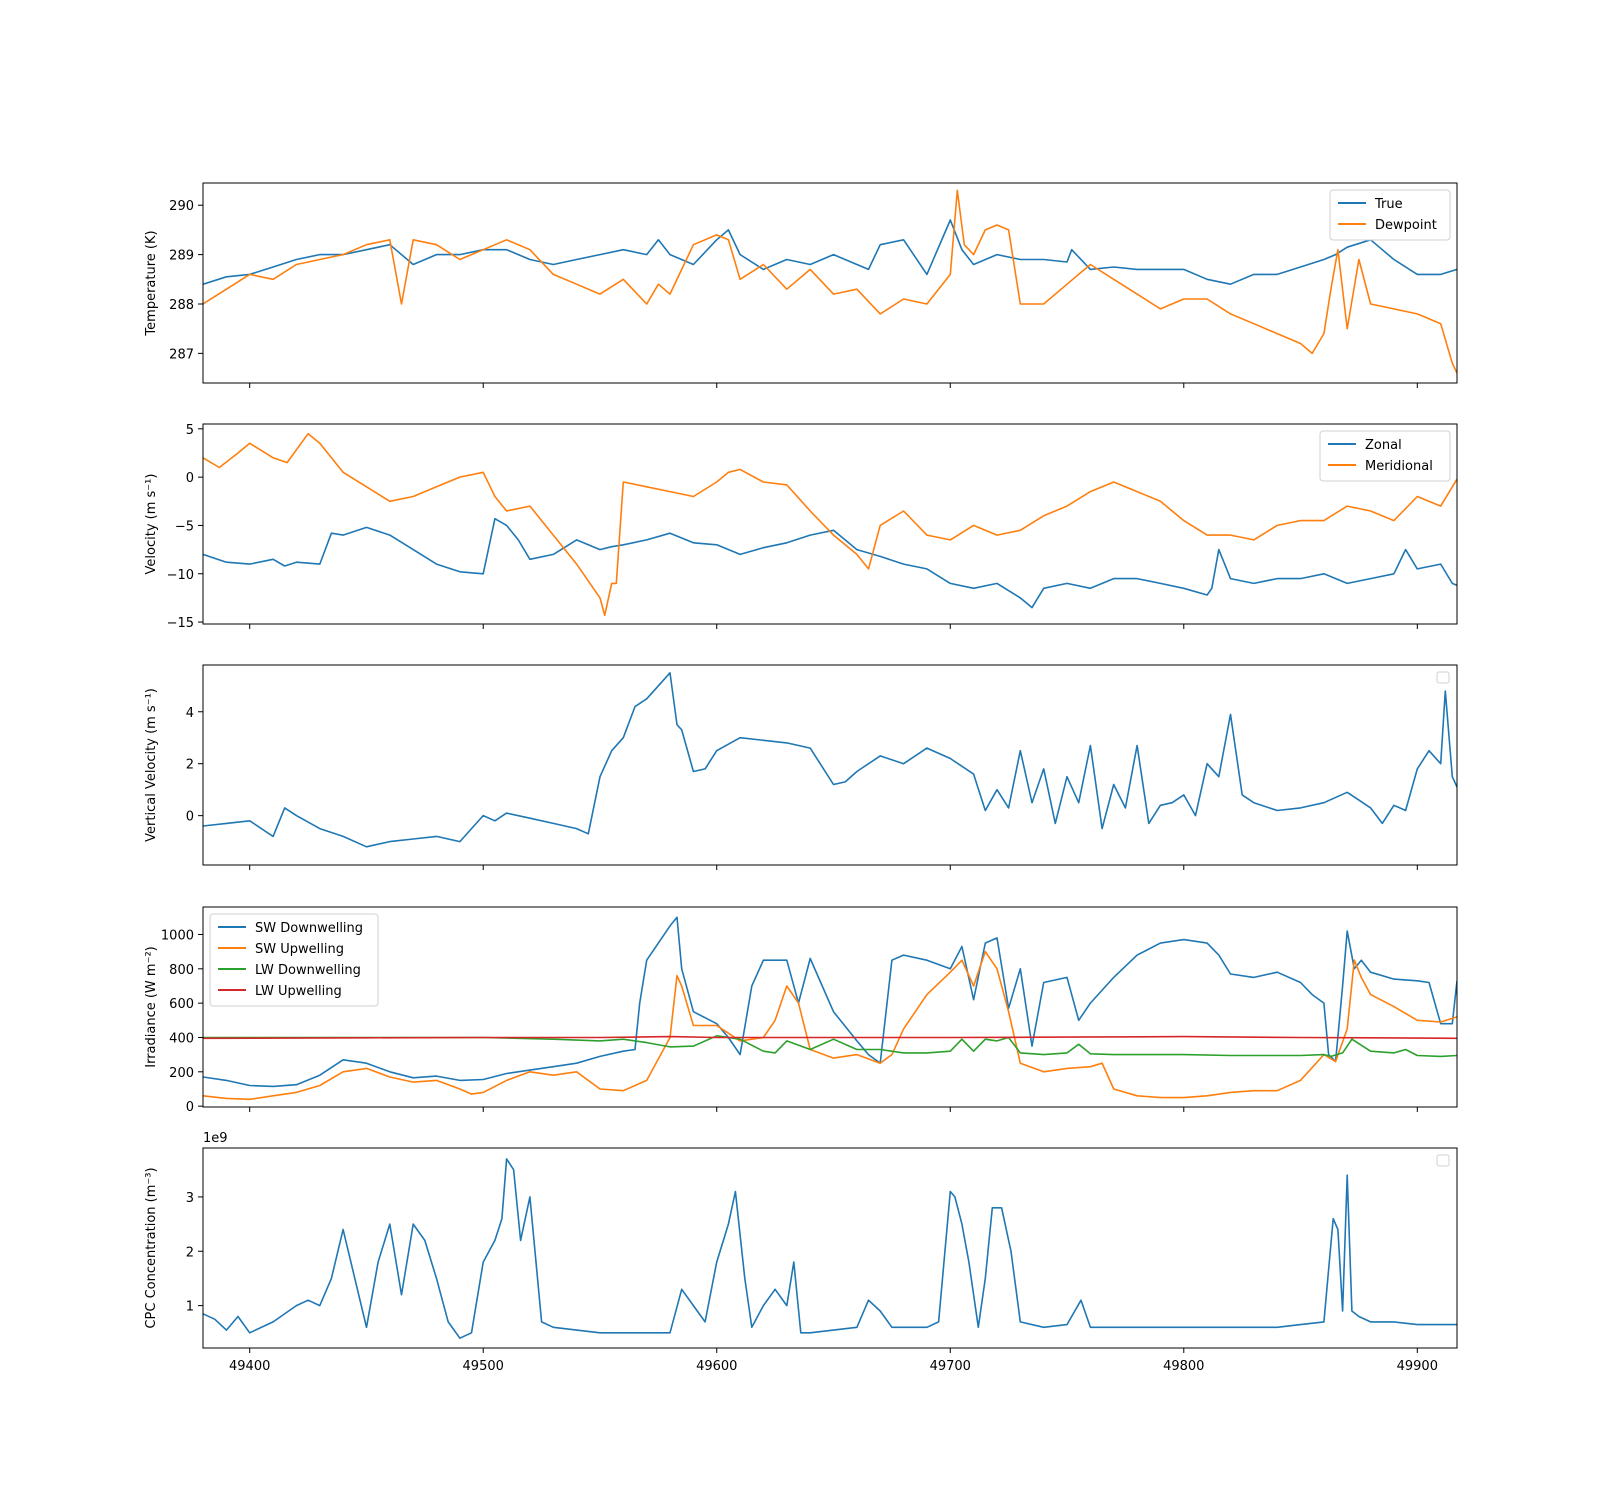  Describe the element at coordinates (180, 575) in the screenshot. I see `y-tick-label: −10` at that location.